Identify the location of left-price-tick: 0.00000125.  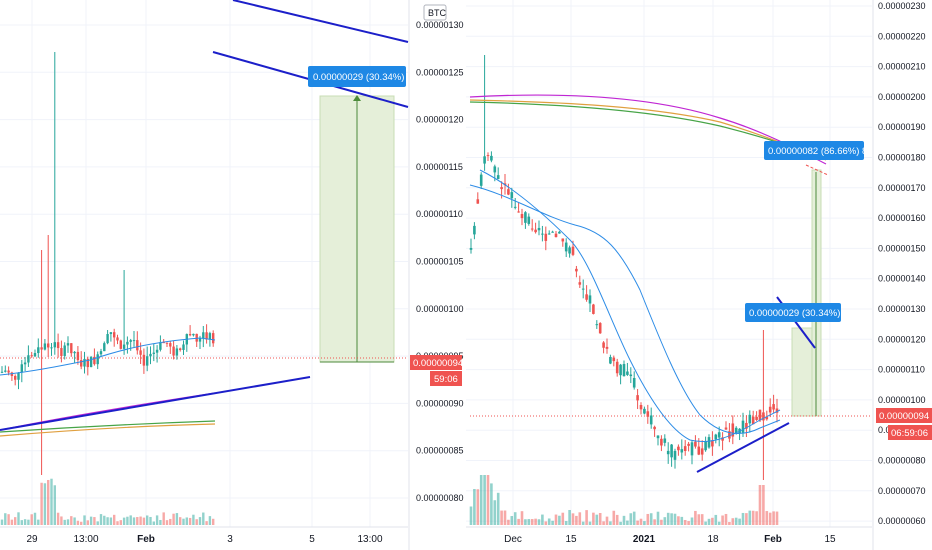
(440, 72).